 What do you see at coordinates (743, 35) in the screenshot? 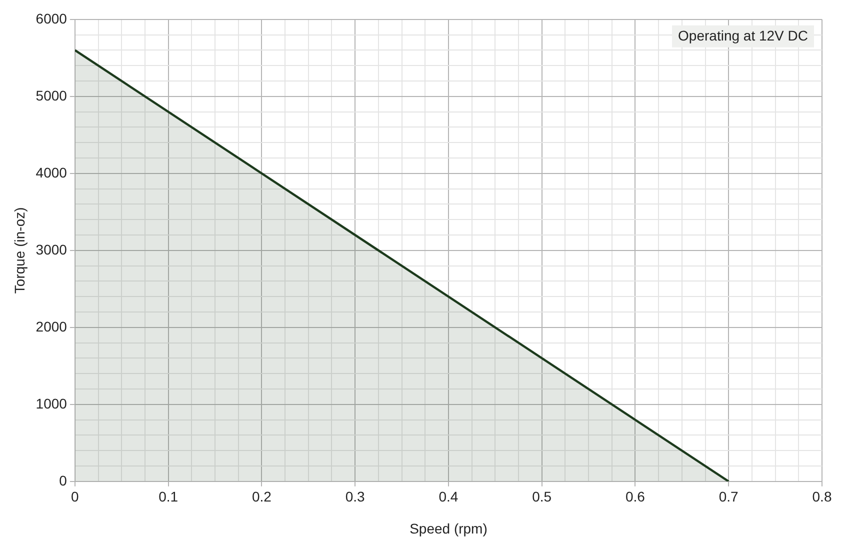
I see `annotation: Operating at 12V DC` at bounding box center [743, 35].